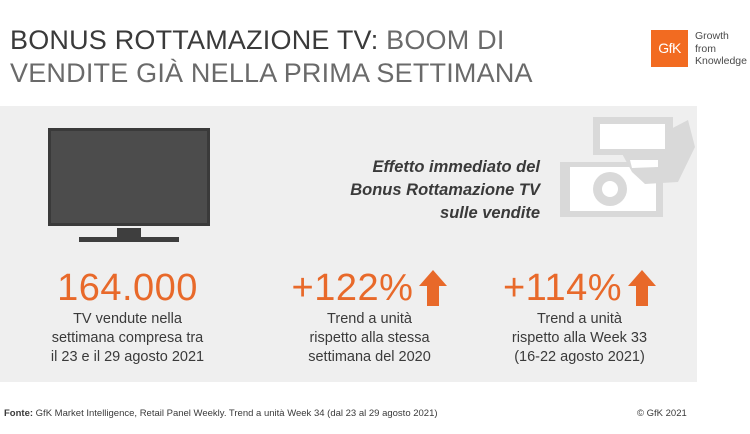 The height and width of the screenshot is (434, 750). What do you see at coordinates (129, 177) in the screenshot?
I see `tv-screen` at bounding box center [129, 177].